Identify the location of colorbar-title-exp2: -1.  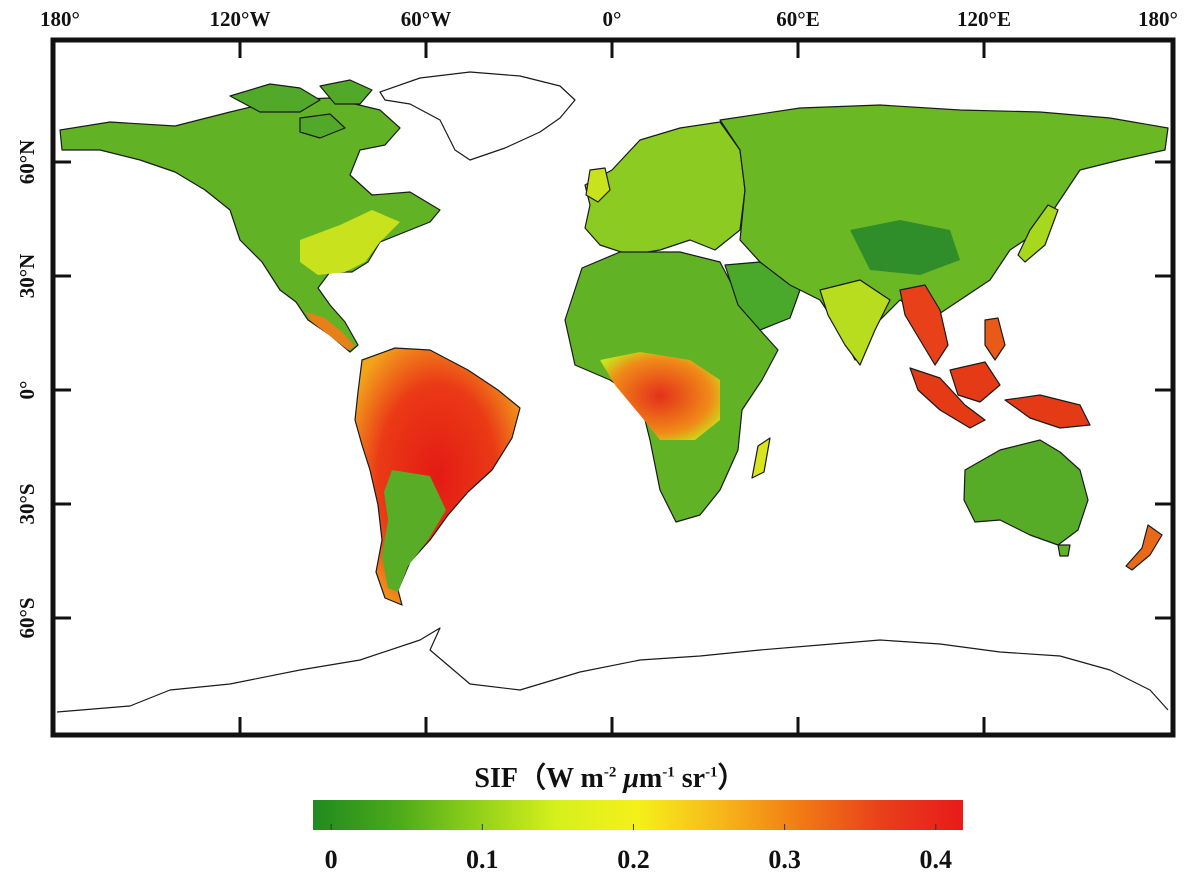
(668, 772).